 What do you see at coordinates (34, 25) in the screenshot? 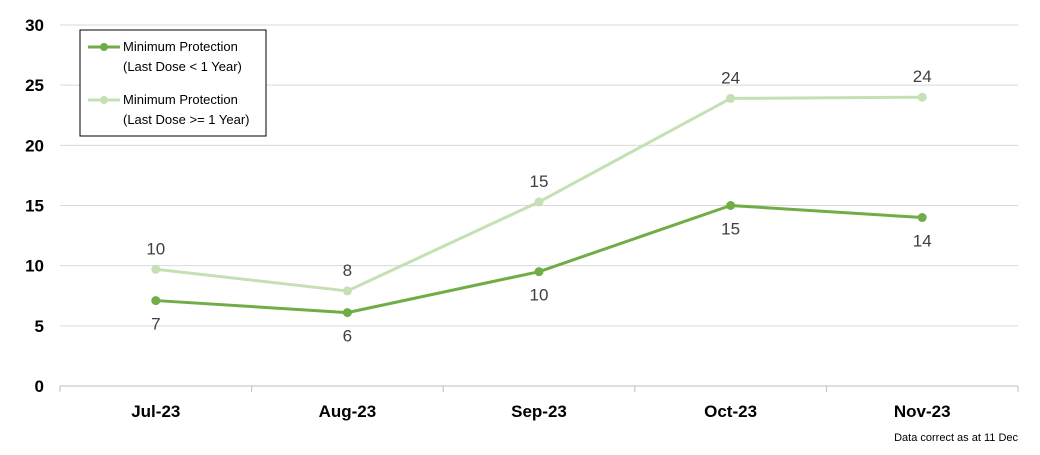
I see `y-tick-label: 30` at bounding box center [34, 25].